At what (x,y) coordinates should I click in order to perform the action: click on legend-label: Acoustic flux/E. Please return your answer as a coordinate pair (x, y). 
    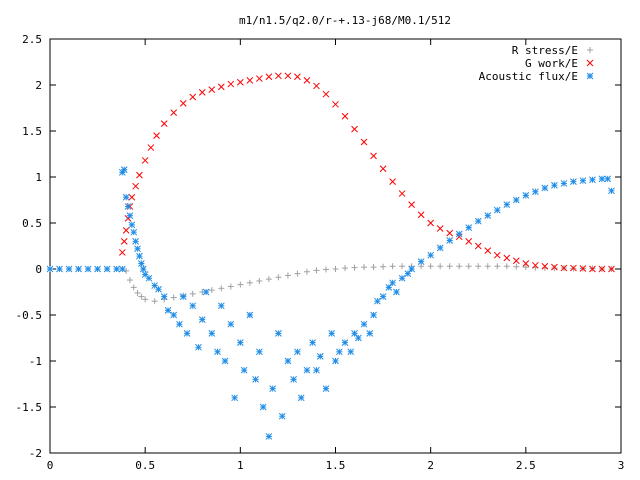
    Looking at the image, I should click on (528, 76).